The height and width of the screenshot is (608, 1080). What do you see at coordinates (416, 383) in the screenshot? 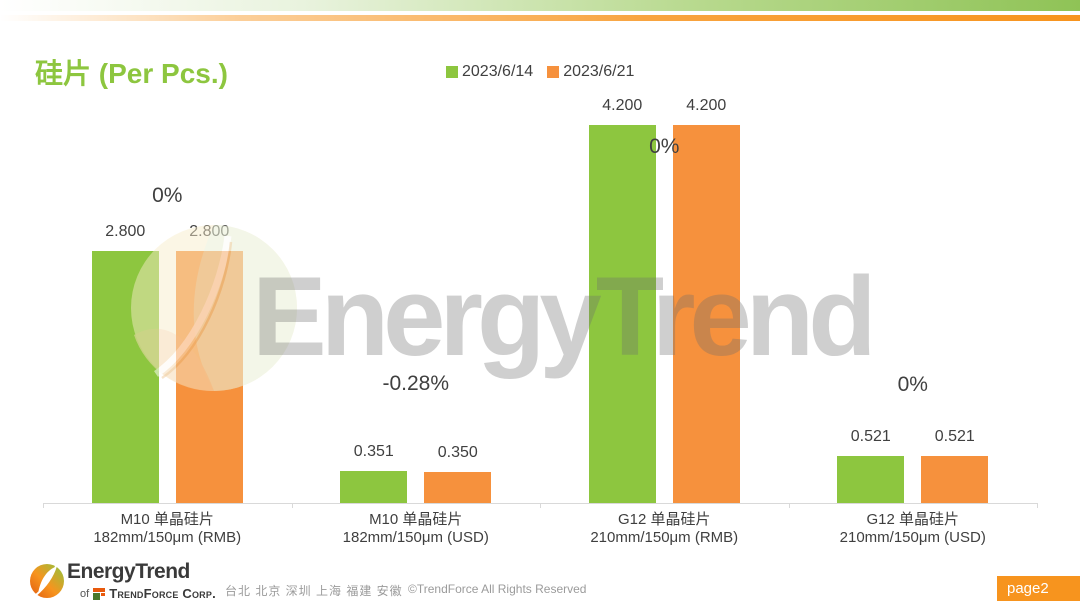
I see `change-percent-label: -0.28%` at bounding box center [416, 383].